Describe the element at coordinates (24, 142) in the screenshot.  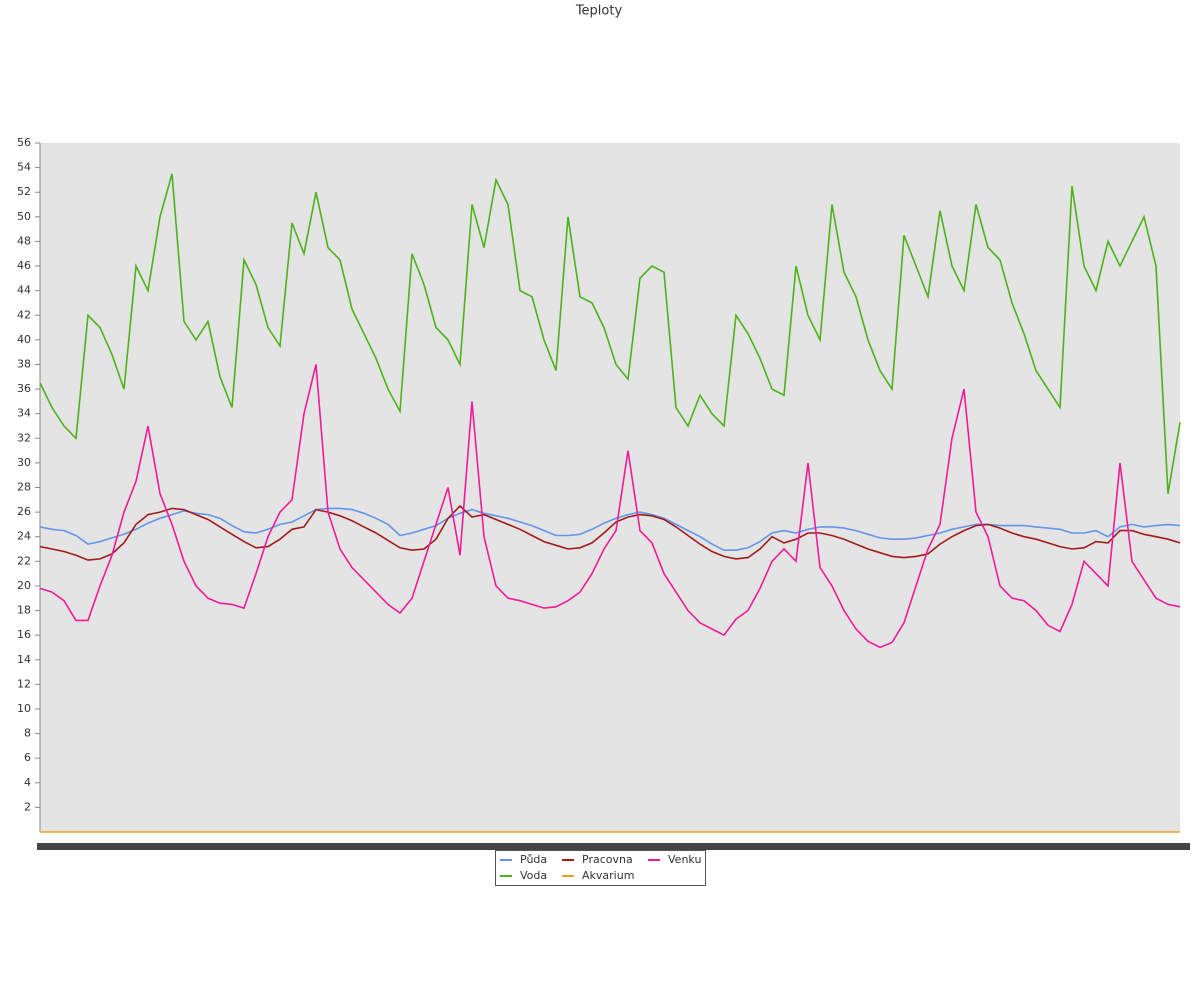
I see `y-tick-label: 56` at that location.